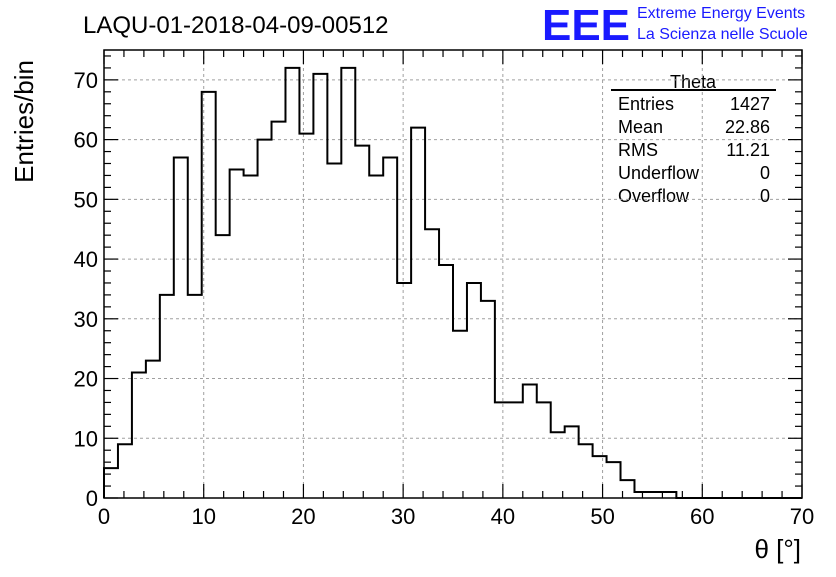 The height and width of the screenshot is (577, 836). What do you see at coordinates (86, 80) in the screenshot?
I see `y-tick-label: 70` at bounding box center [86, 80].